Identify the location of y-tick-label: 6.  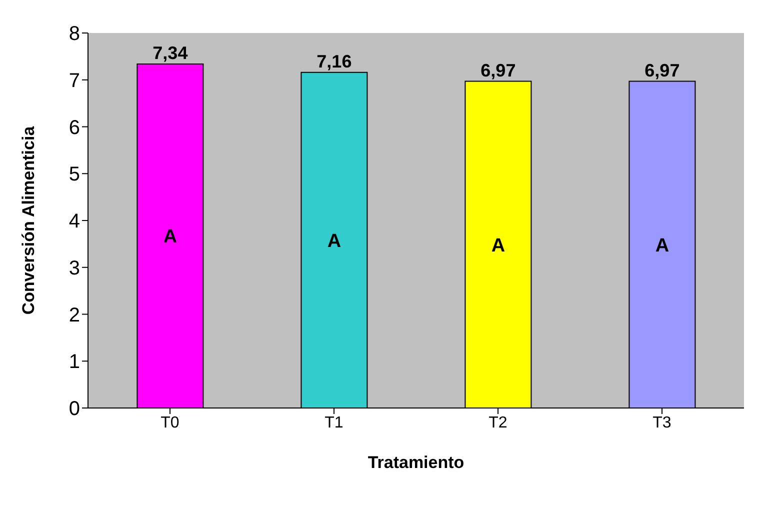
(74, 127).